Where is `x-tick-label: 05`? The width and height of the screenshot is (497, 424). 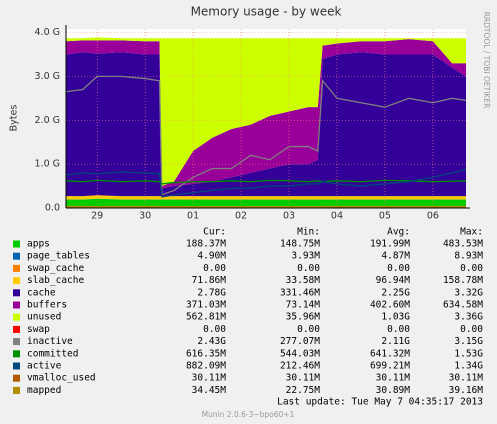
x-tick-label: 05 is located at coordinates (385, 216).